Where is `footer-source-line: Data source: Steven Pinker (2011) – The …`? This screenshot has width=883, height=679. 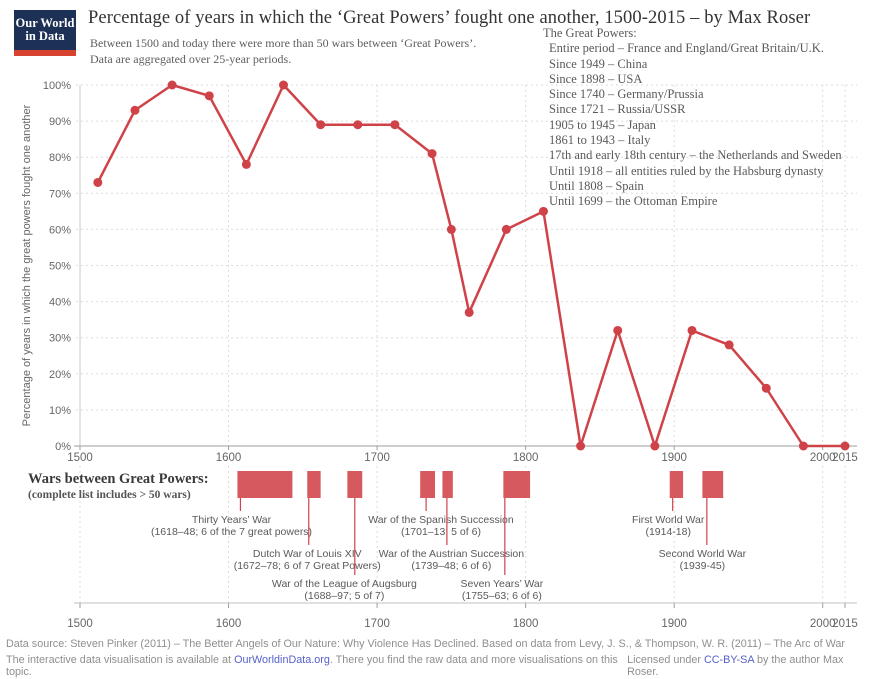
footer-source-line: Data source: Steven Pinker (2011) – The … is located at coordinates (425, 644).